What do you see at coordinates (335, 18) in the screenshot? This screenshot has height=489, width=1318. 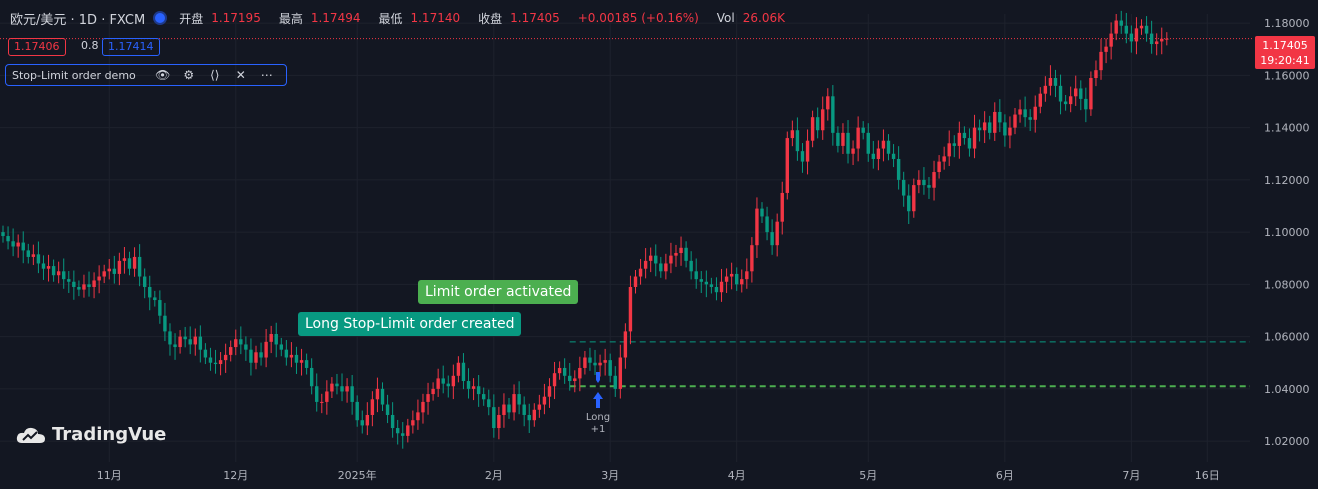 I see `high-value: 1.17494` at bounding box center [335, 18].